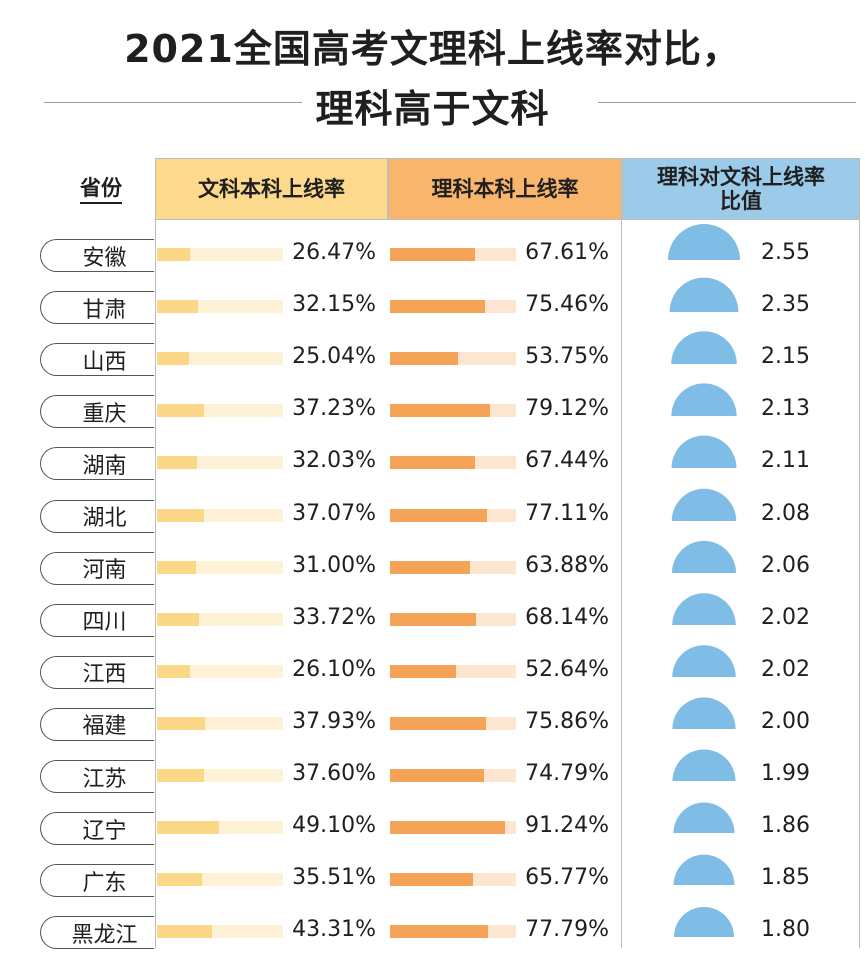  What do you see at coordinates (334, 409) in the screenshot?
I see `arts-value-label: 37.23%` at bounding box center [334, 409].